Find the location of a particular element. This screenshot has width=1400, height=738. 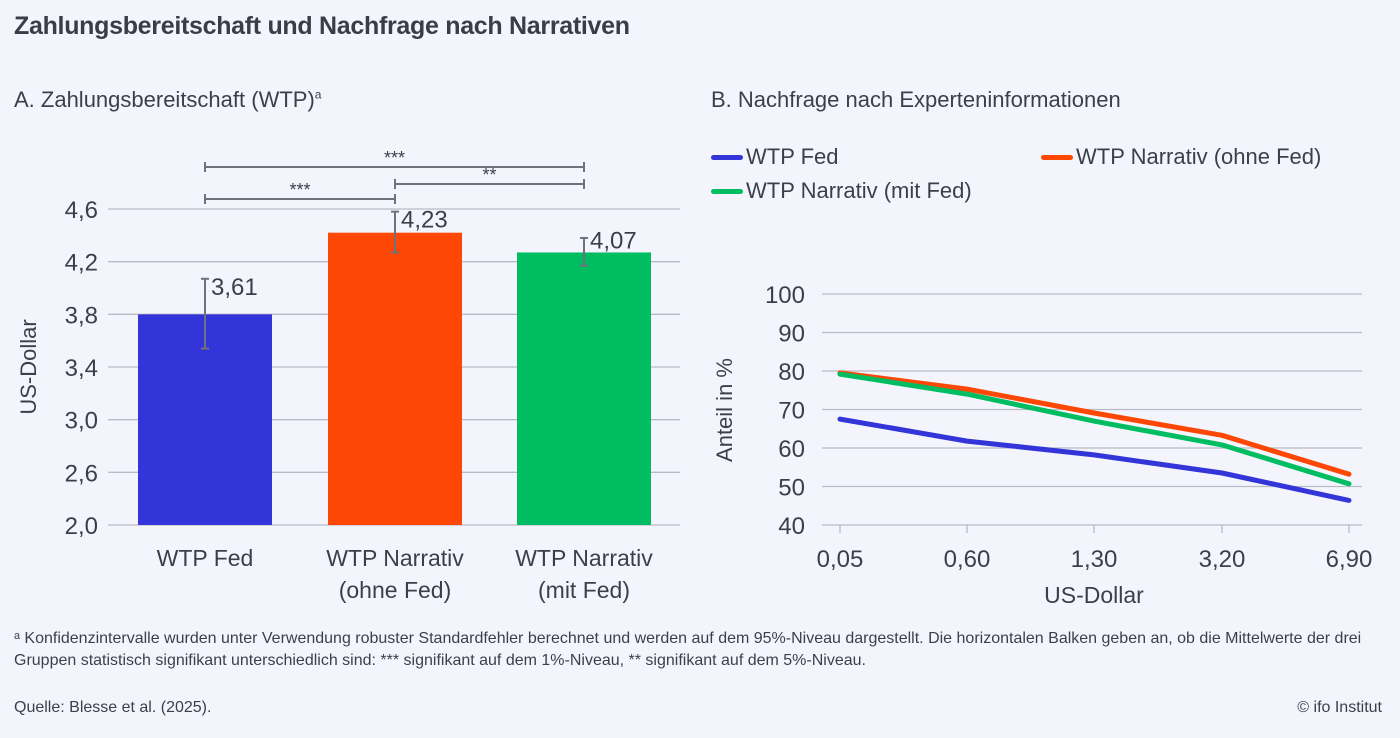

y-tick-label: 4,2 is located at coordinates (81, 263).